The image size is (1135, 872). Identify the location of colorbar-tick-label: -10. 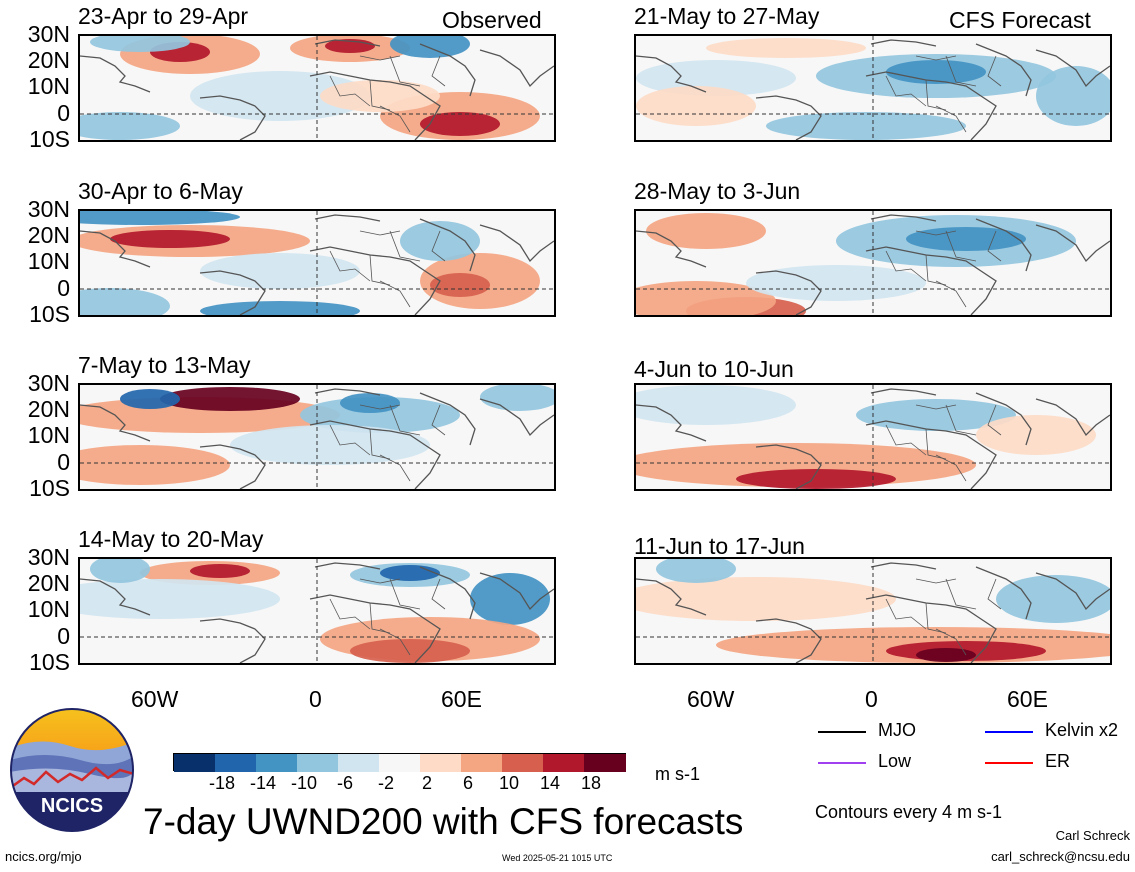
(303, 783).